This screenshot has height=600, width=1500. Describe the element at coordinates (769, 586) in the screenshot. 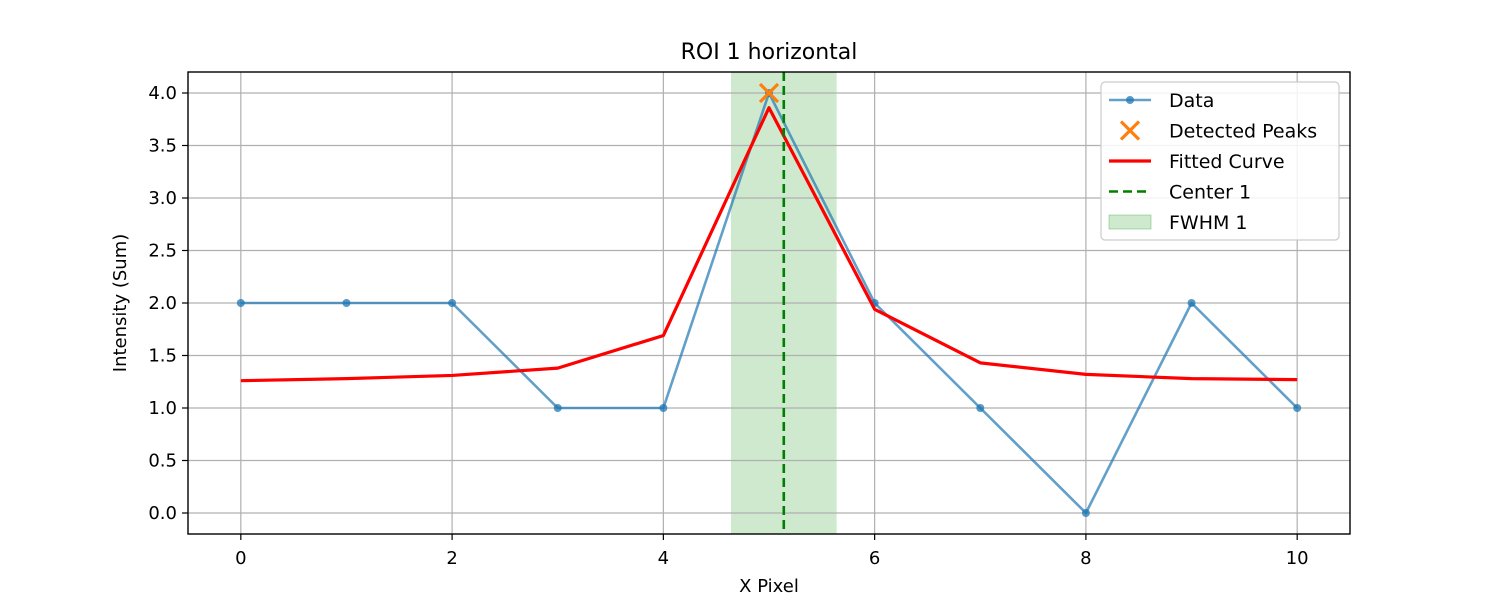

I see `x-axis-label: X Pixel` at that location.